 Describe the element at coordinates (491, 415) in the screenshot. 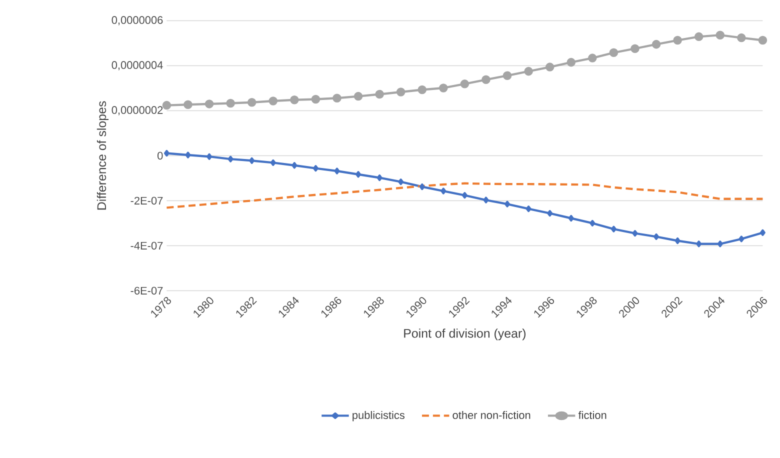

I see `legend-label: other non-fiction` at that location.